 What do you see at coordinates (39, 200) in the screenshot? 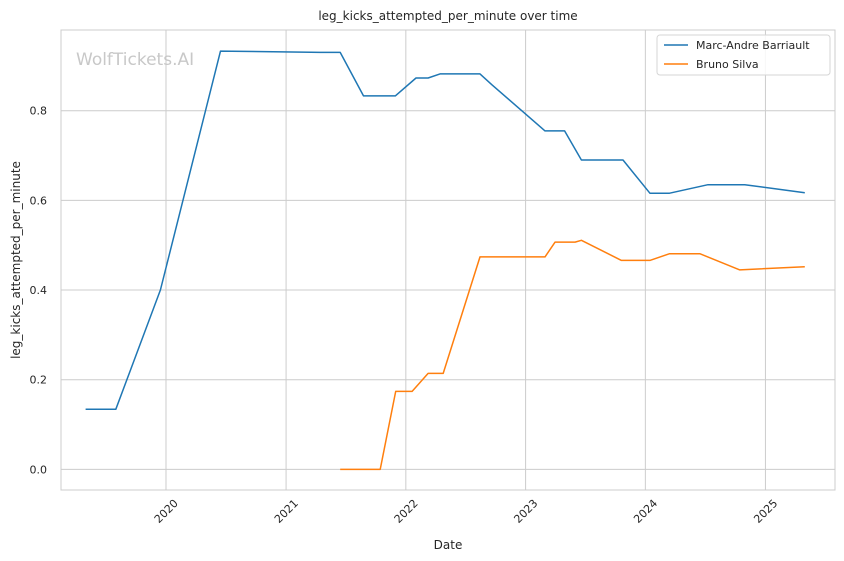
I see `y-tick-label: 0.6` at bounding box center [39, 200].